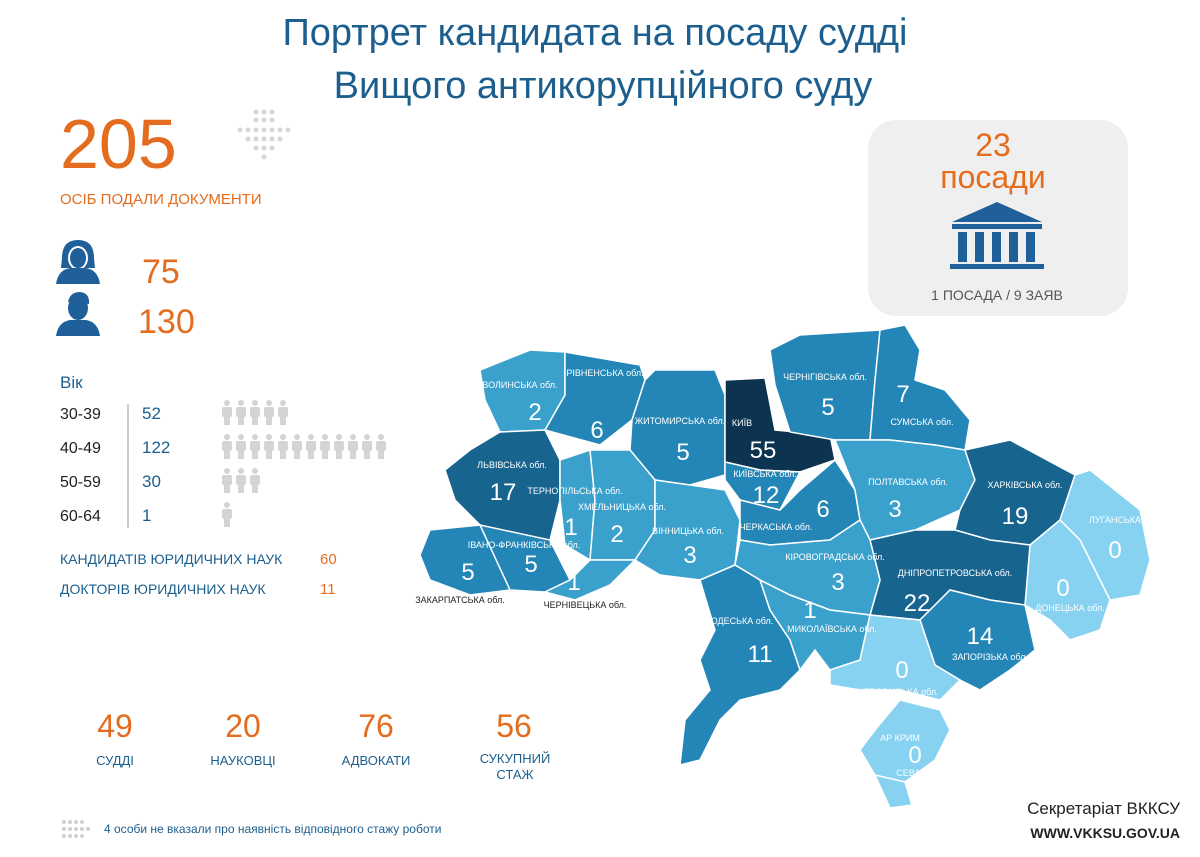 The image size is (1200, 857). What do you see at coordinates (930, 773) in the screenshot?
I see `region-name: СЕВАСТОПОЛЬ` at bounding box center [930, 773].